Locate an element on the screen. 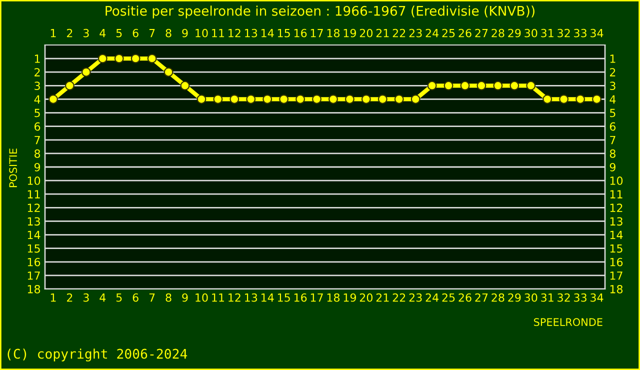 The width and height of the screenshot is (640, 370). x2-tick-label: 17 is located at coordinates (316, 33).